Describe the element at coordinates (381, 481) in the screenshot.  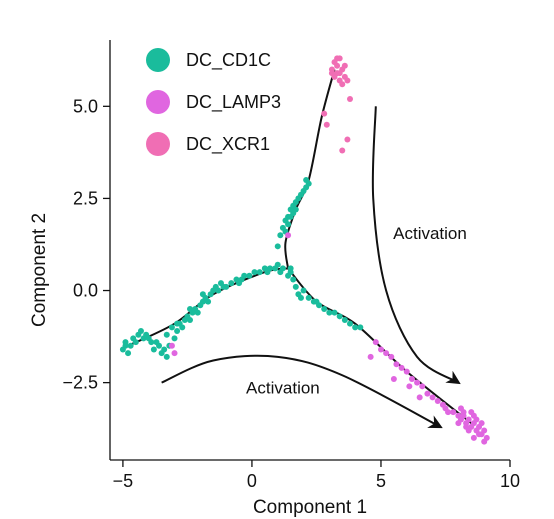
I see `x-tick-label: 5` at that location.